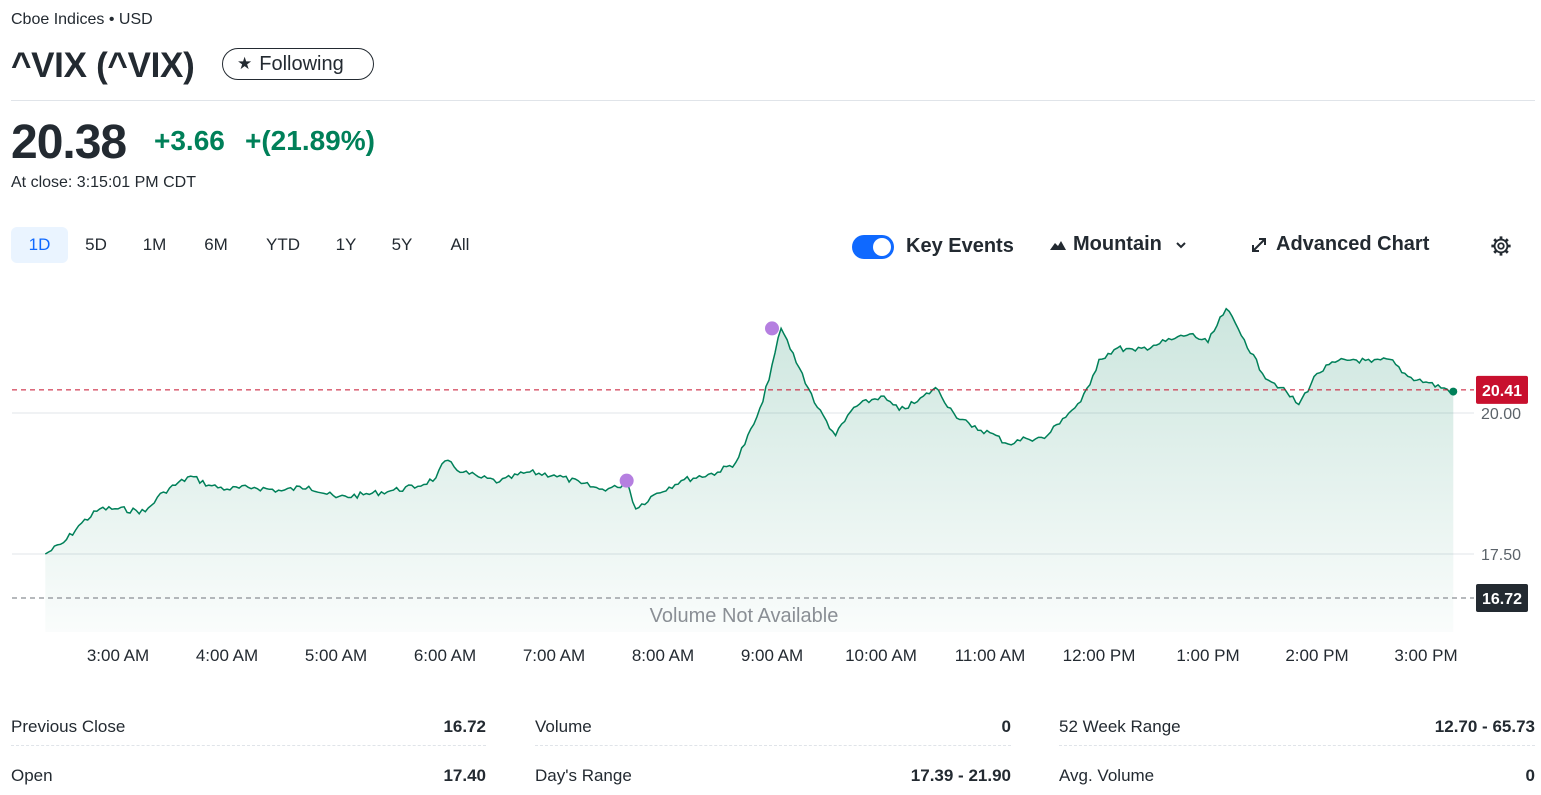 Image resolution: width=1541 pixels, height=795 pixels. I want to click on stat-value: 17.40, so click(464, 775).